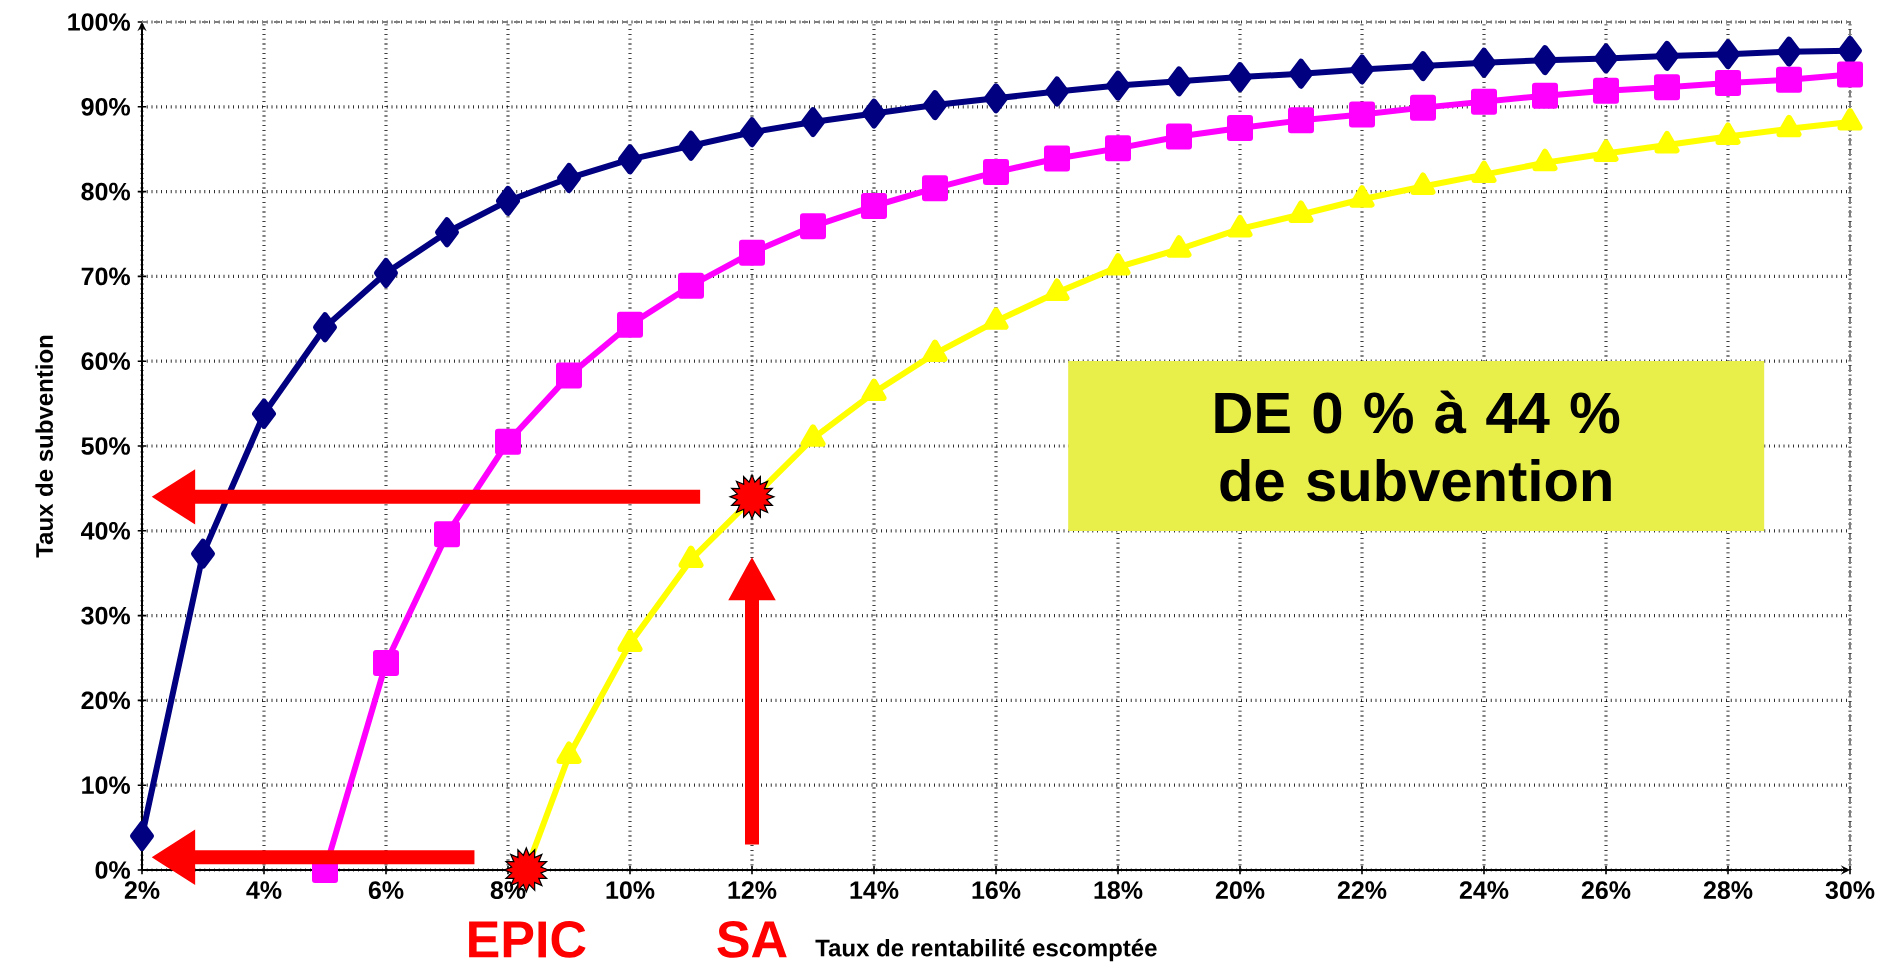 The image size is (1886, 972). What do you see at coordinates (106, 446) in the screenshot?
I see `y-tick-label: 50%` at bounding box center [106, 446].